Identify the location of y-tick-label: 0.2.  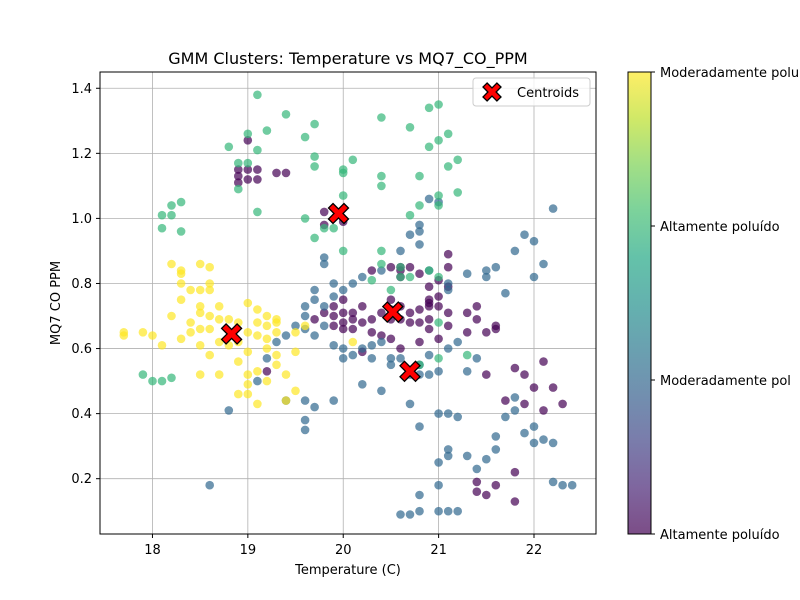
(81, 479).